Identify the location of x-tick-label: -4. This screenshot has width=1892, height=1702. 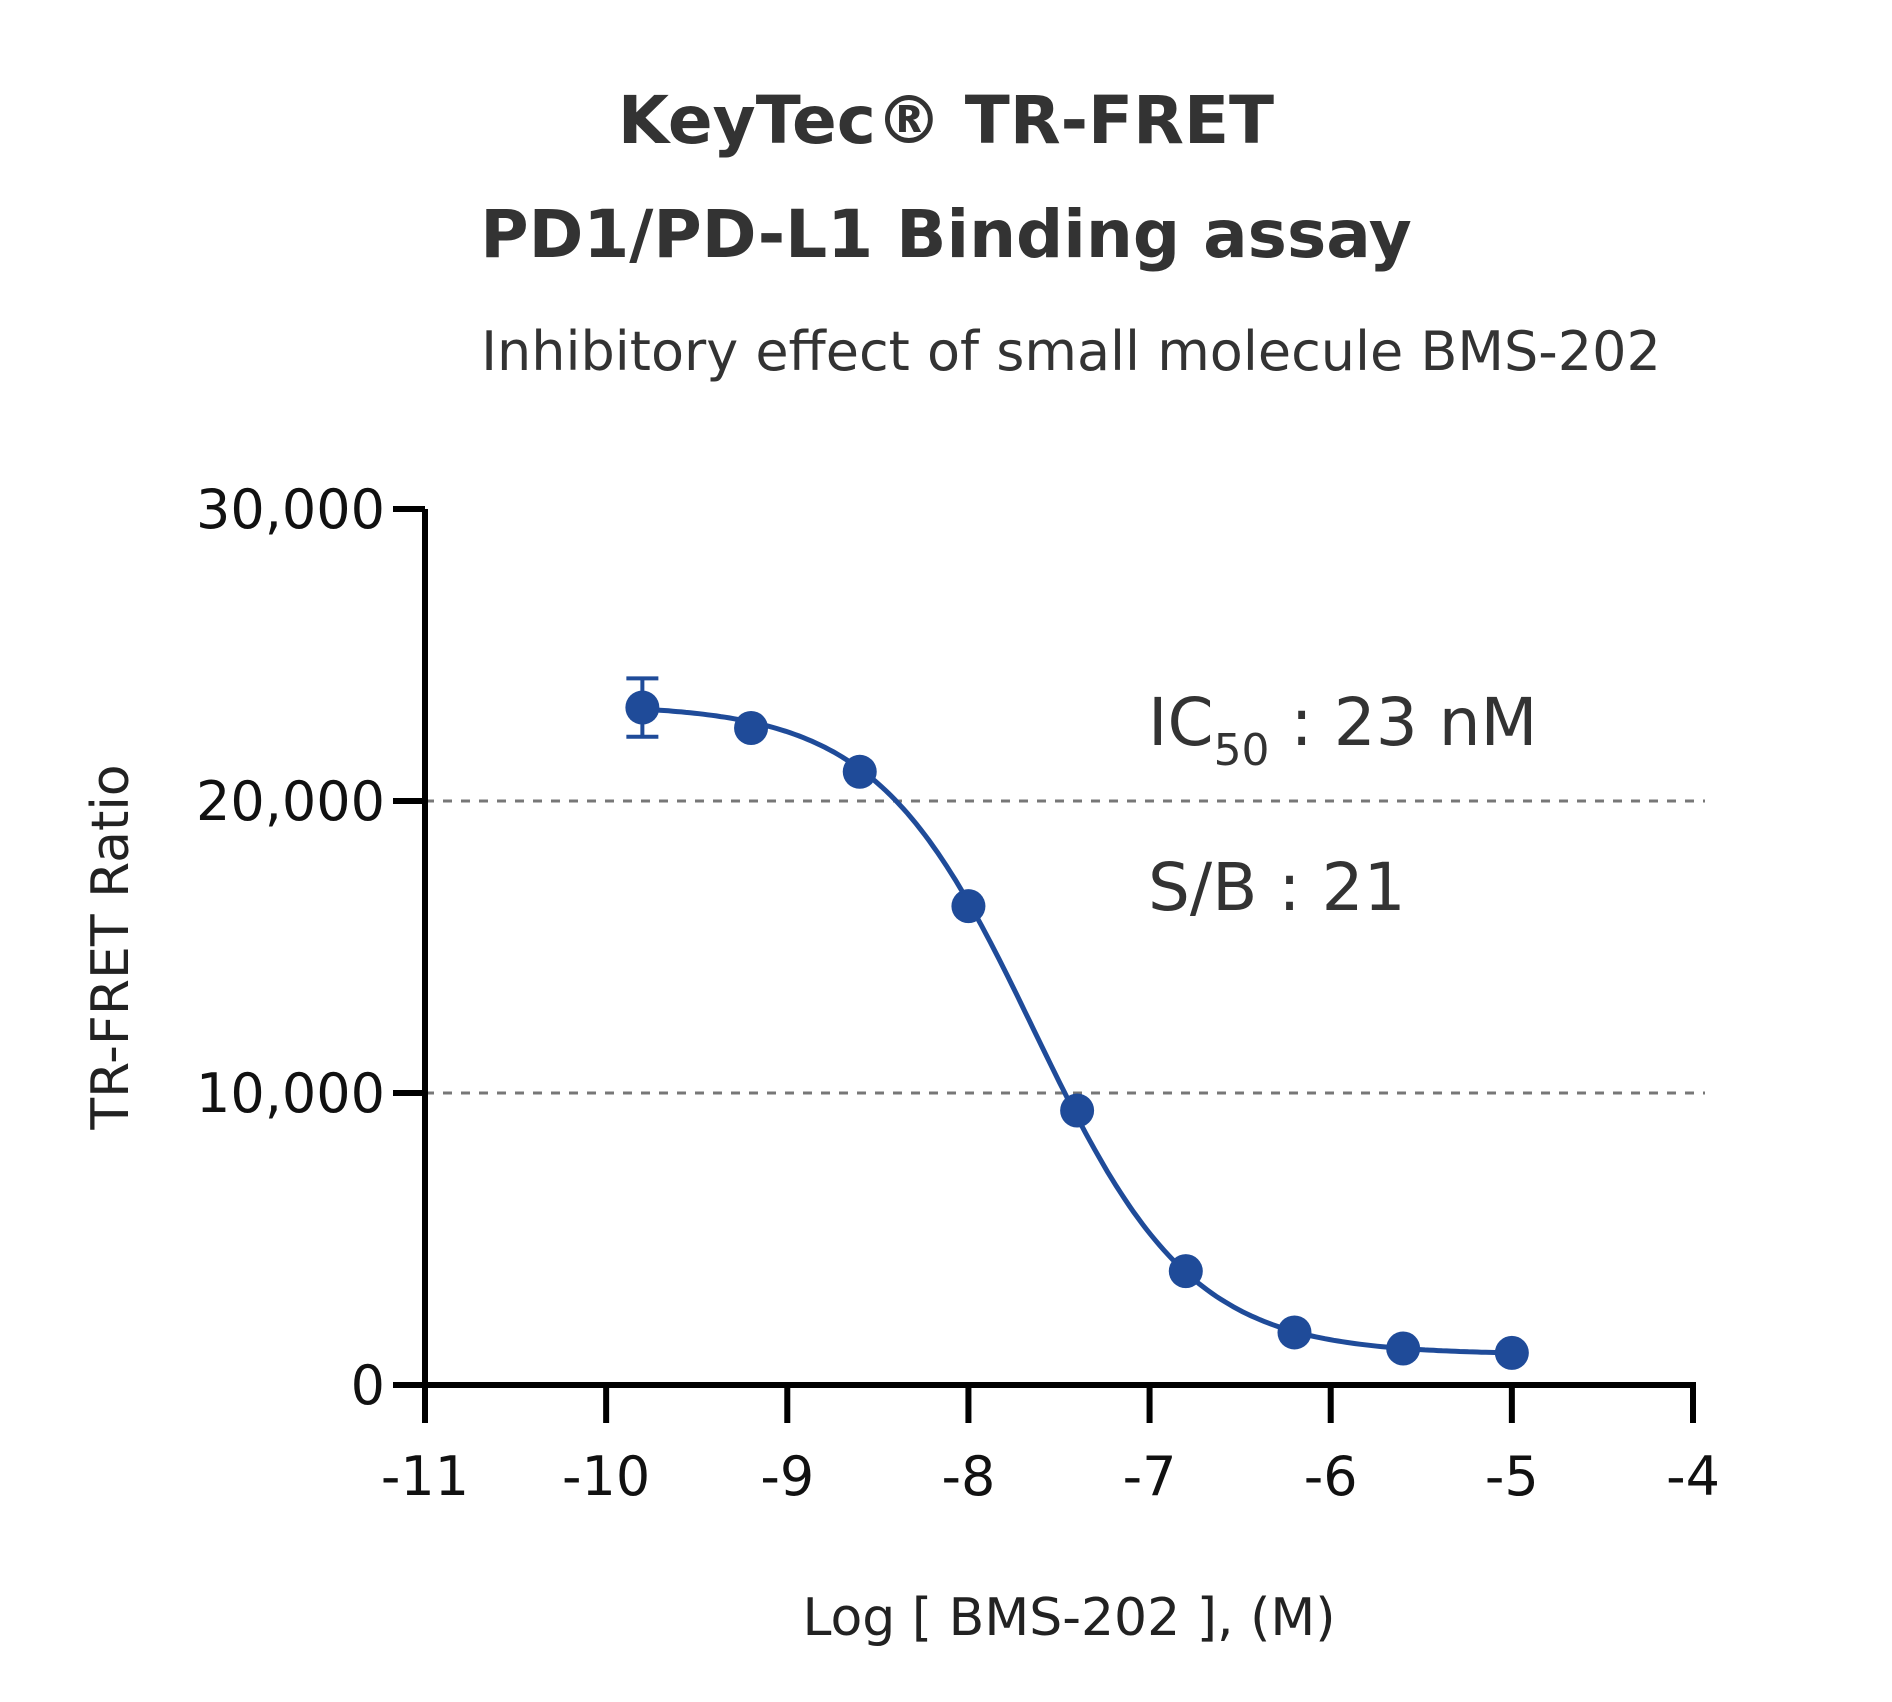
(1693, 1476).